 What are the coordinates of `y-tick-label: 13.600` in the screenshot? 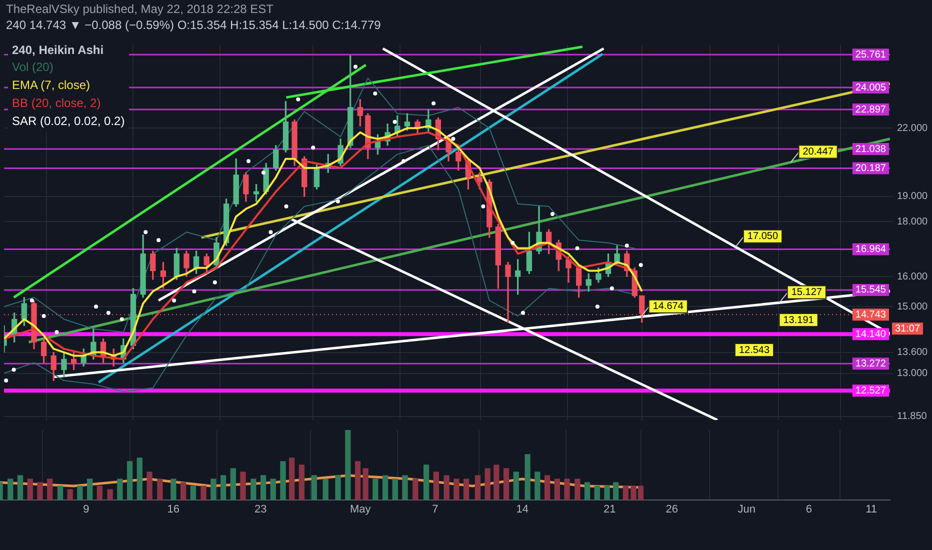 It's located at (912, 352).